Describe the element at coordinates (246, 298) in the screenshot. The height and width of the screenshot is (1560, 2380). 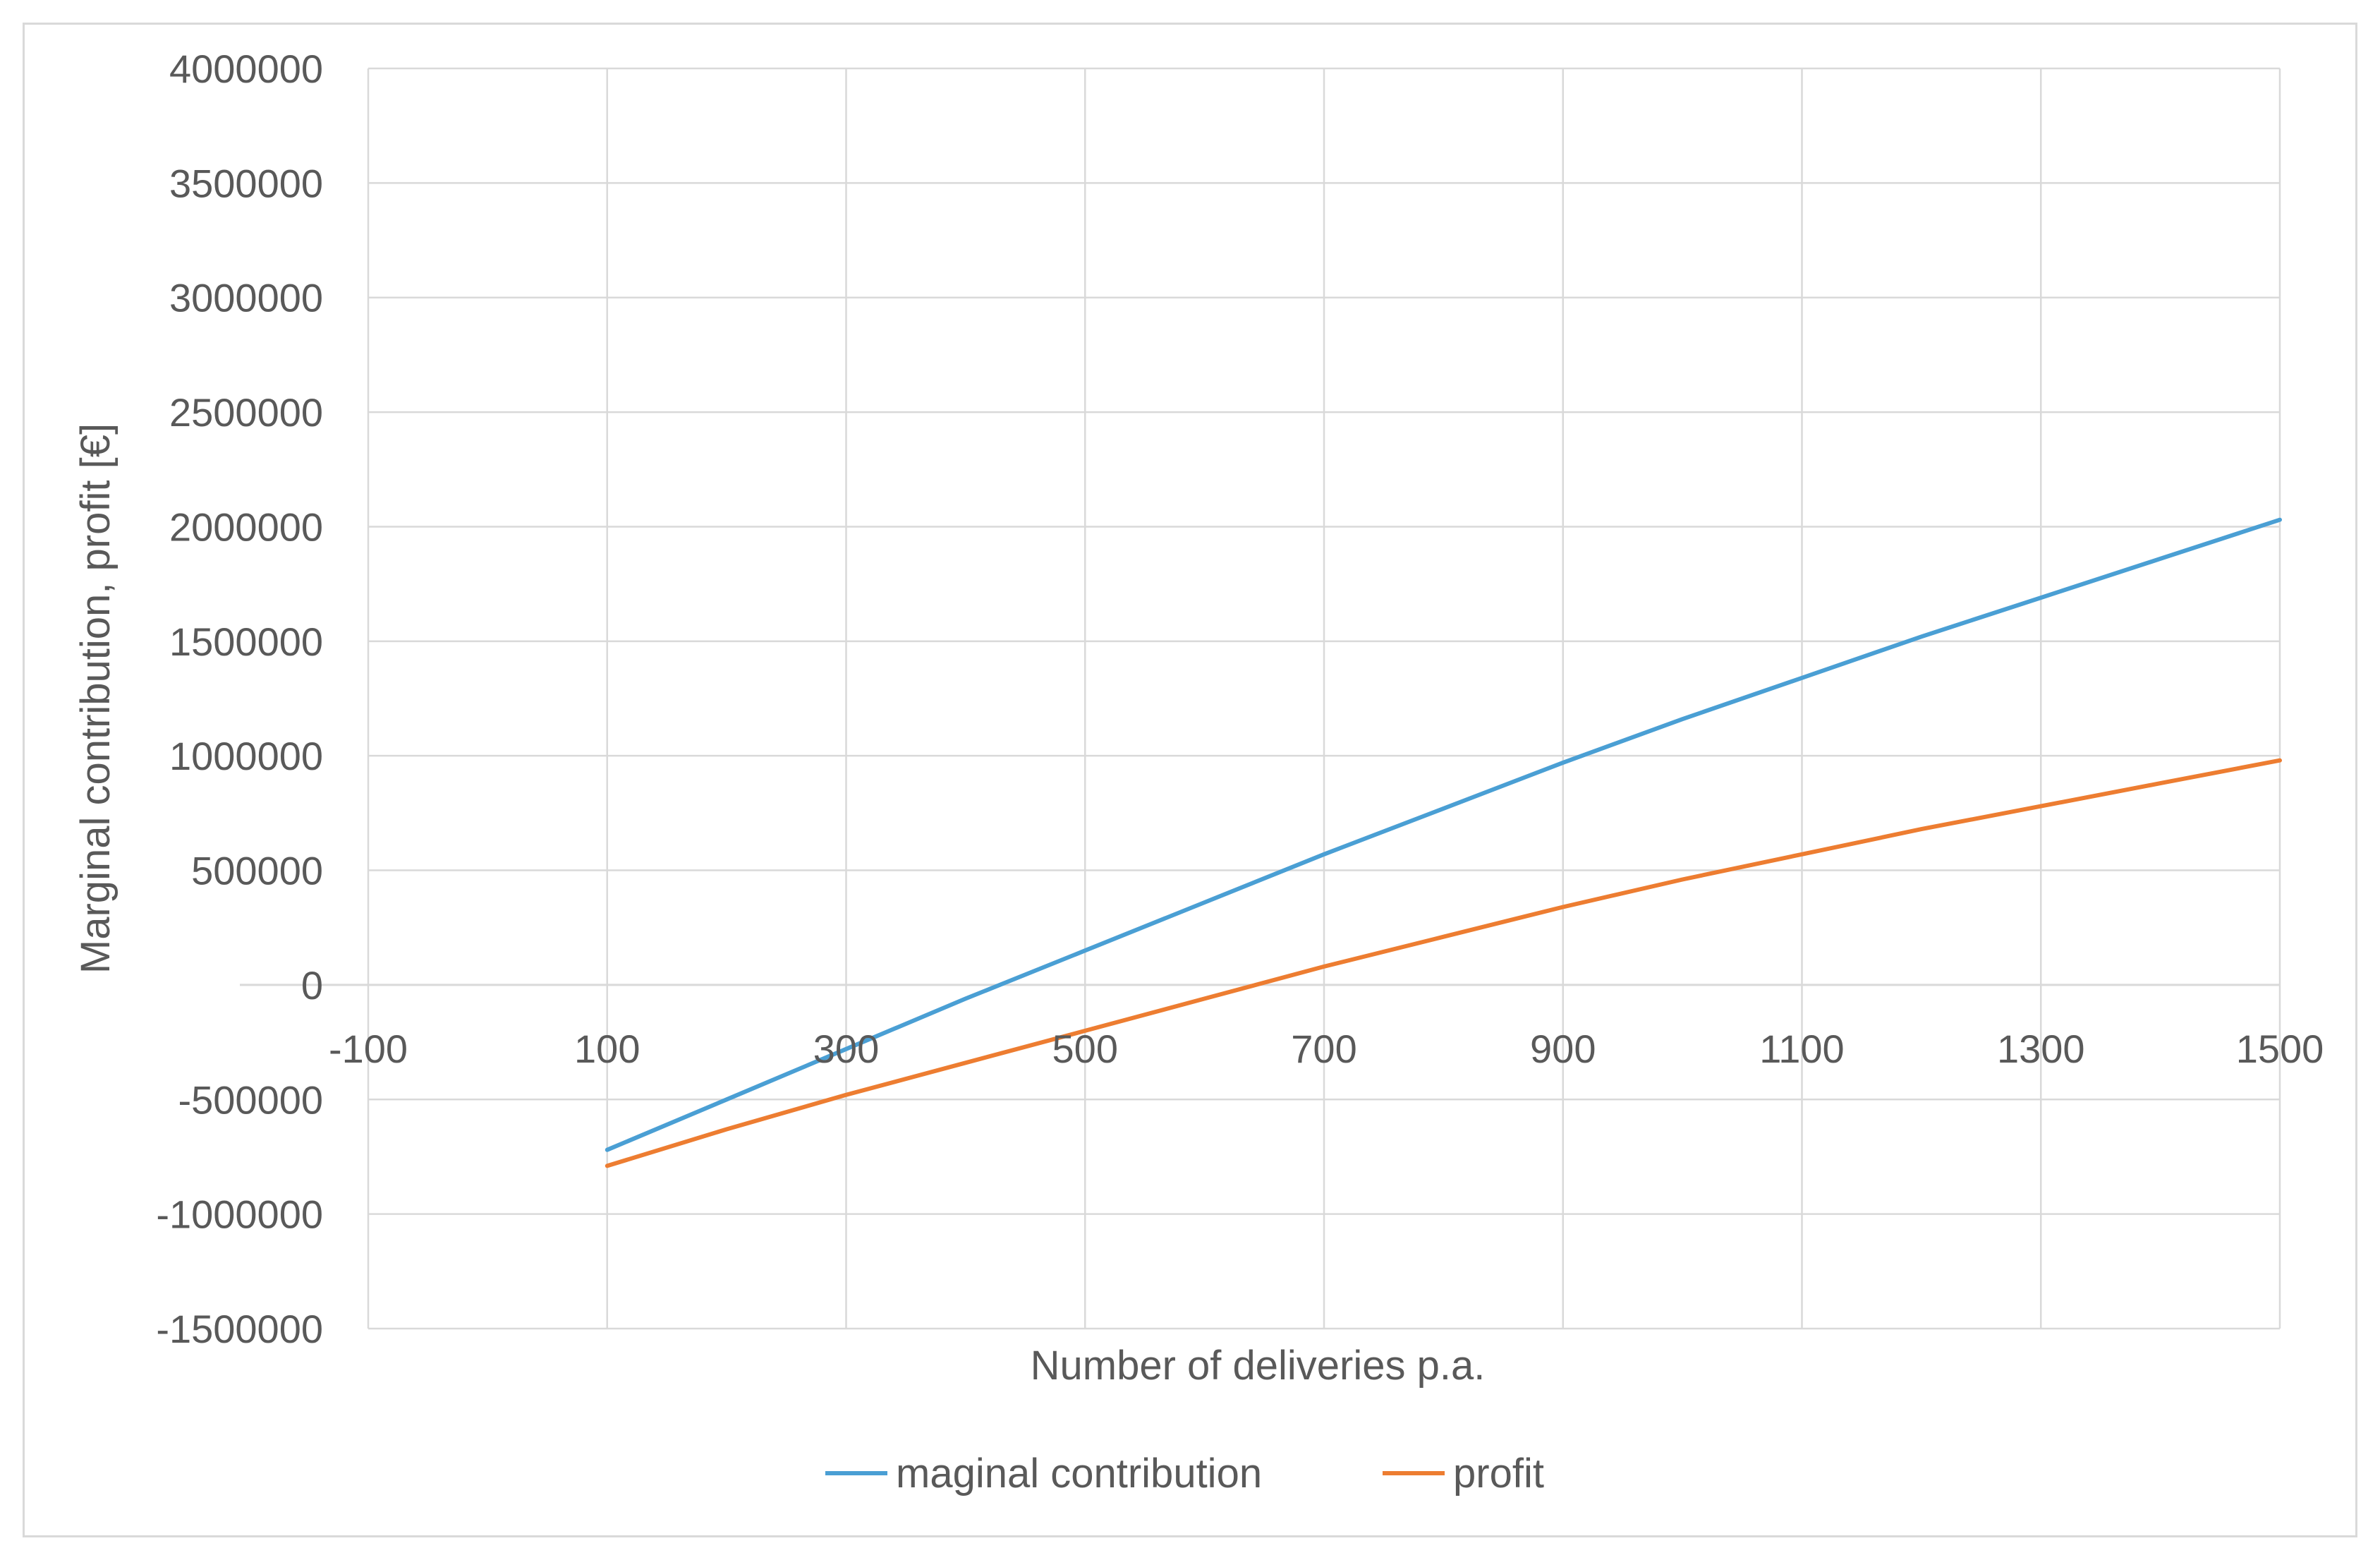
I see `y-tick-label: 3000000` at that location.